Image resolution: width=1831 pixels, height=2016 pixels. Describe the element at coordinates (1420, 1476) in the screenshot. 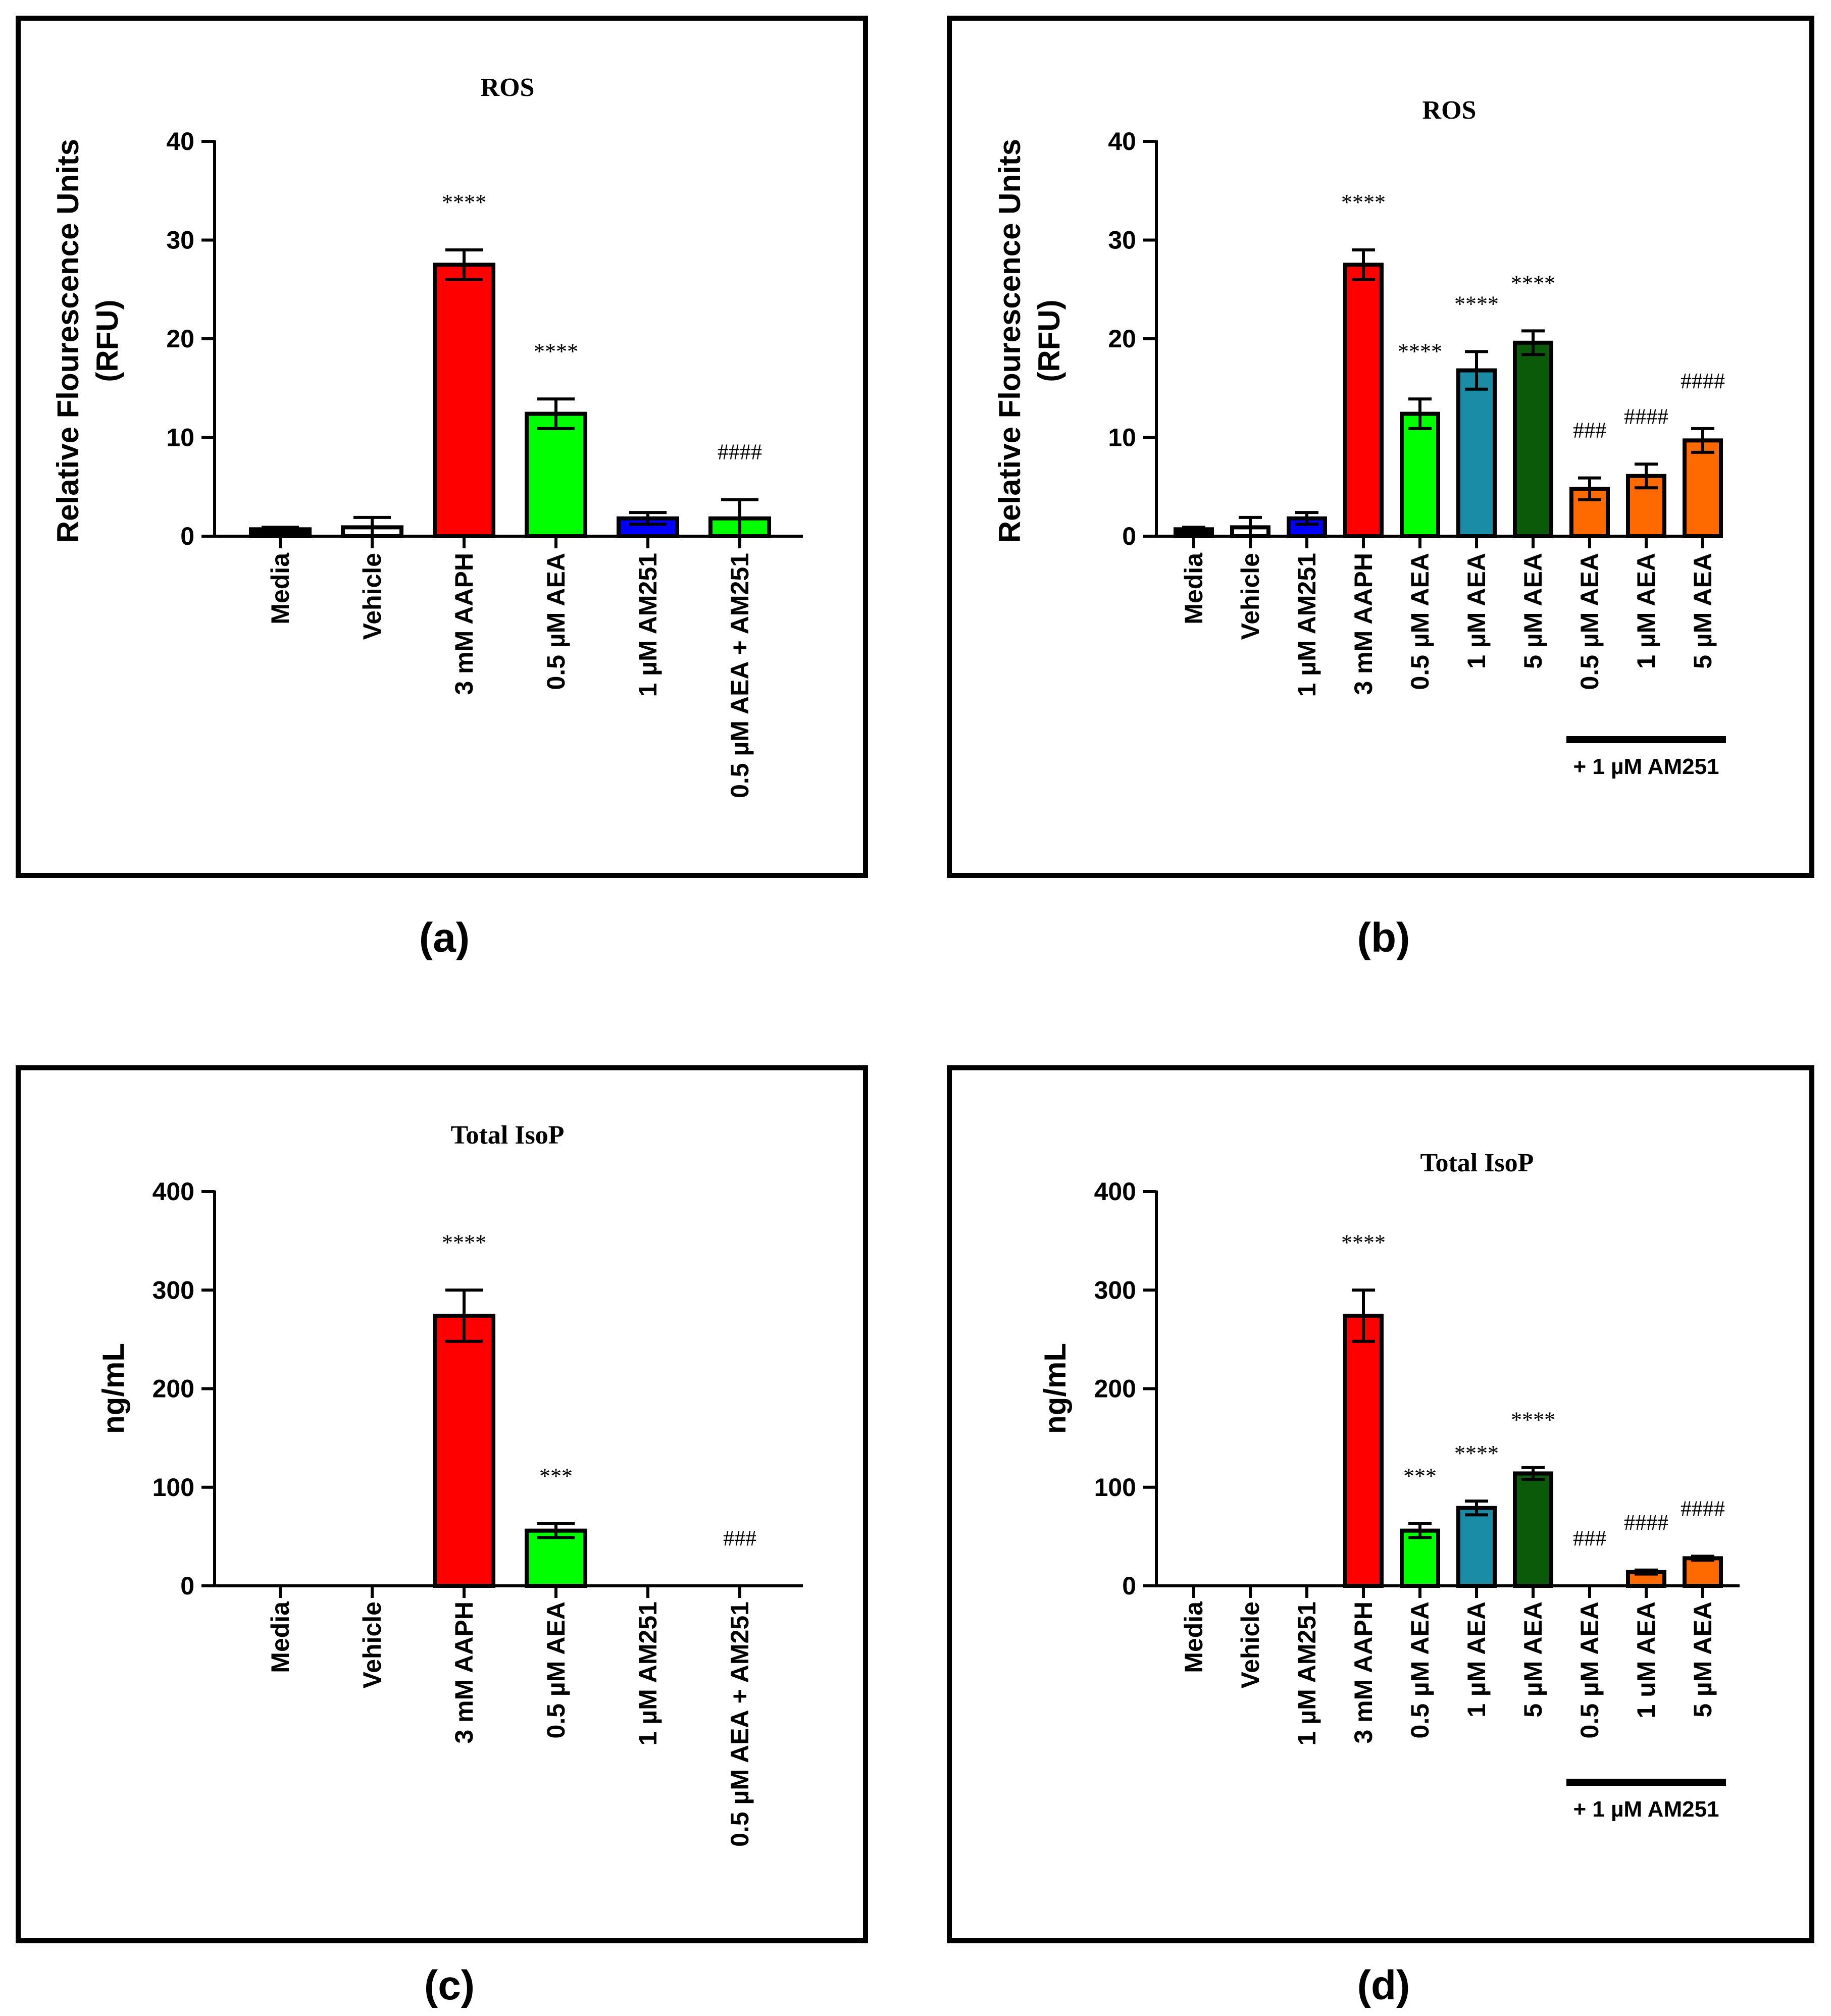

I see `significance-label: ***` at that location.